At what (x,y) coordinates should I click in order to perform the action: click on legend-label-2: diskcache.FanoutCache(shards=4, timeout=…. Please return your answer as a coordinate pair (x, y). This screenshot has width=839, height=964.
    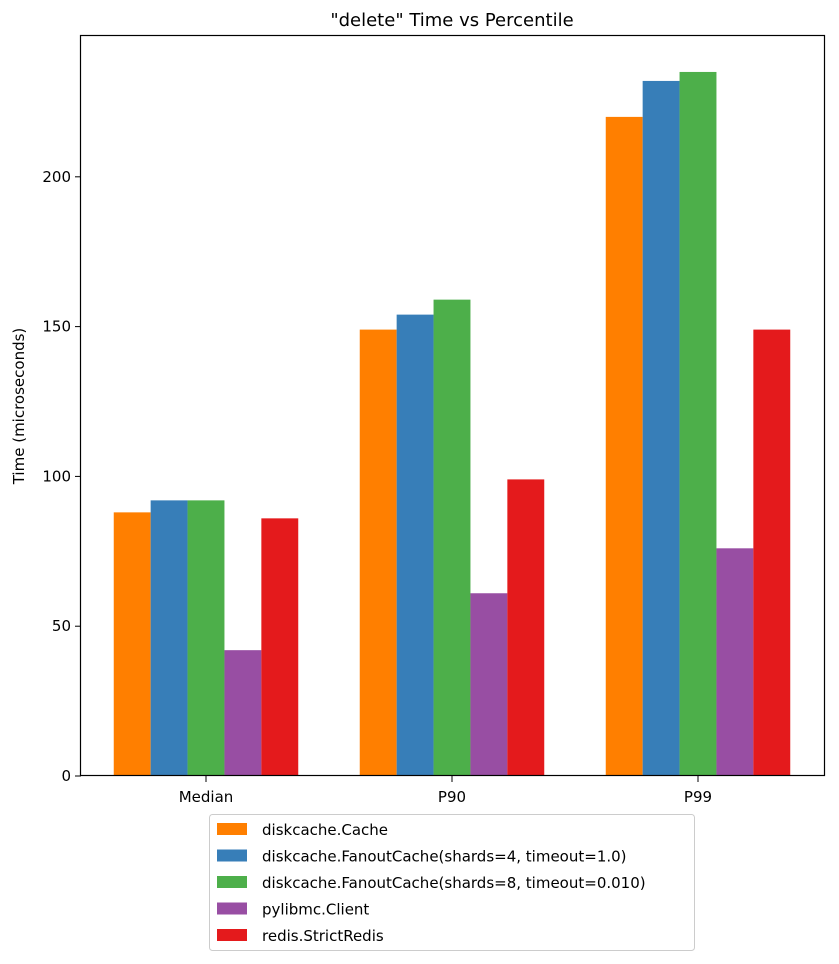
    Looking at the image, I should click on (444, 857).